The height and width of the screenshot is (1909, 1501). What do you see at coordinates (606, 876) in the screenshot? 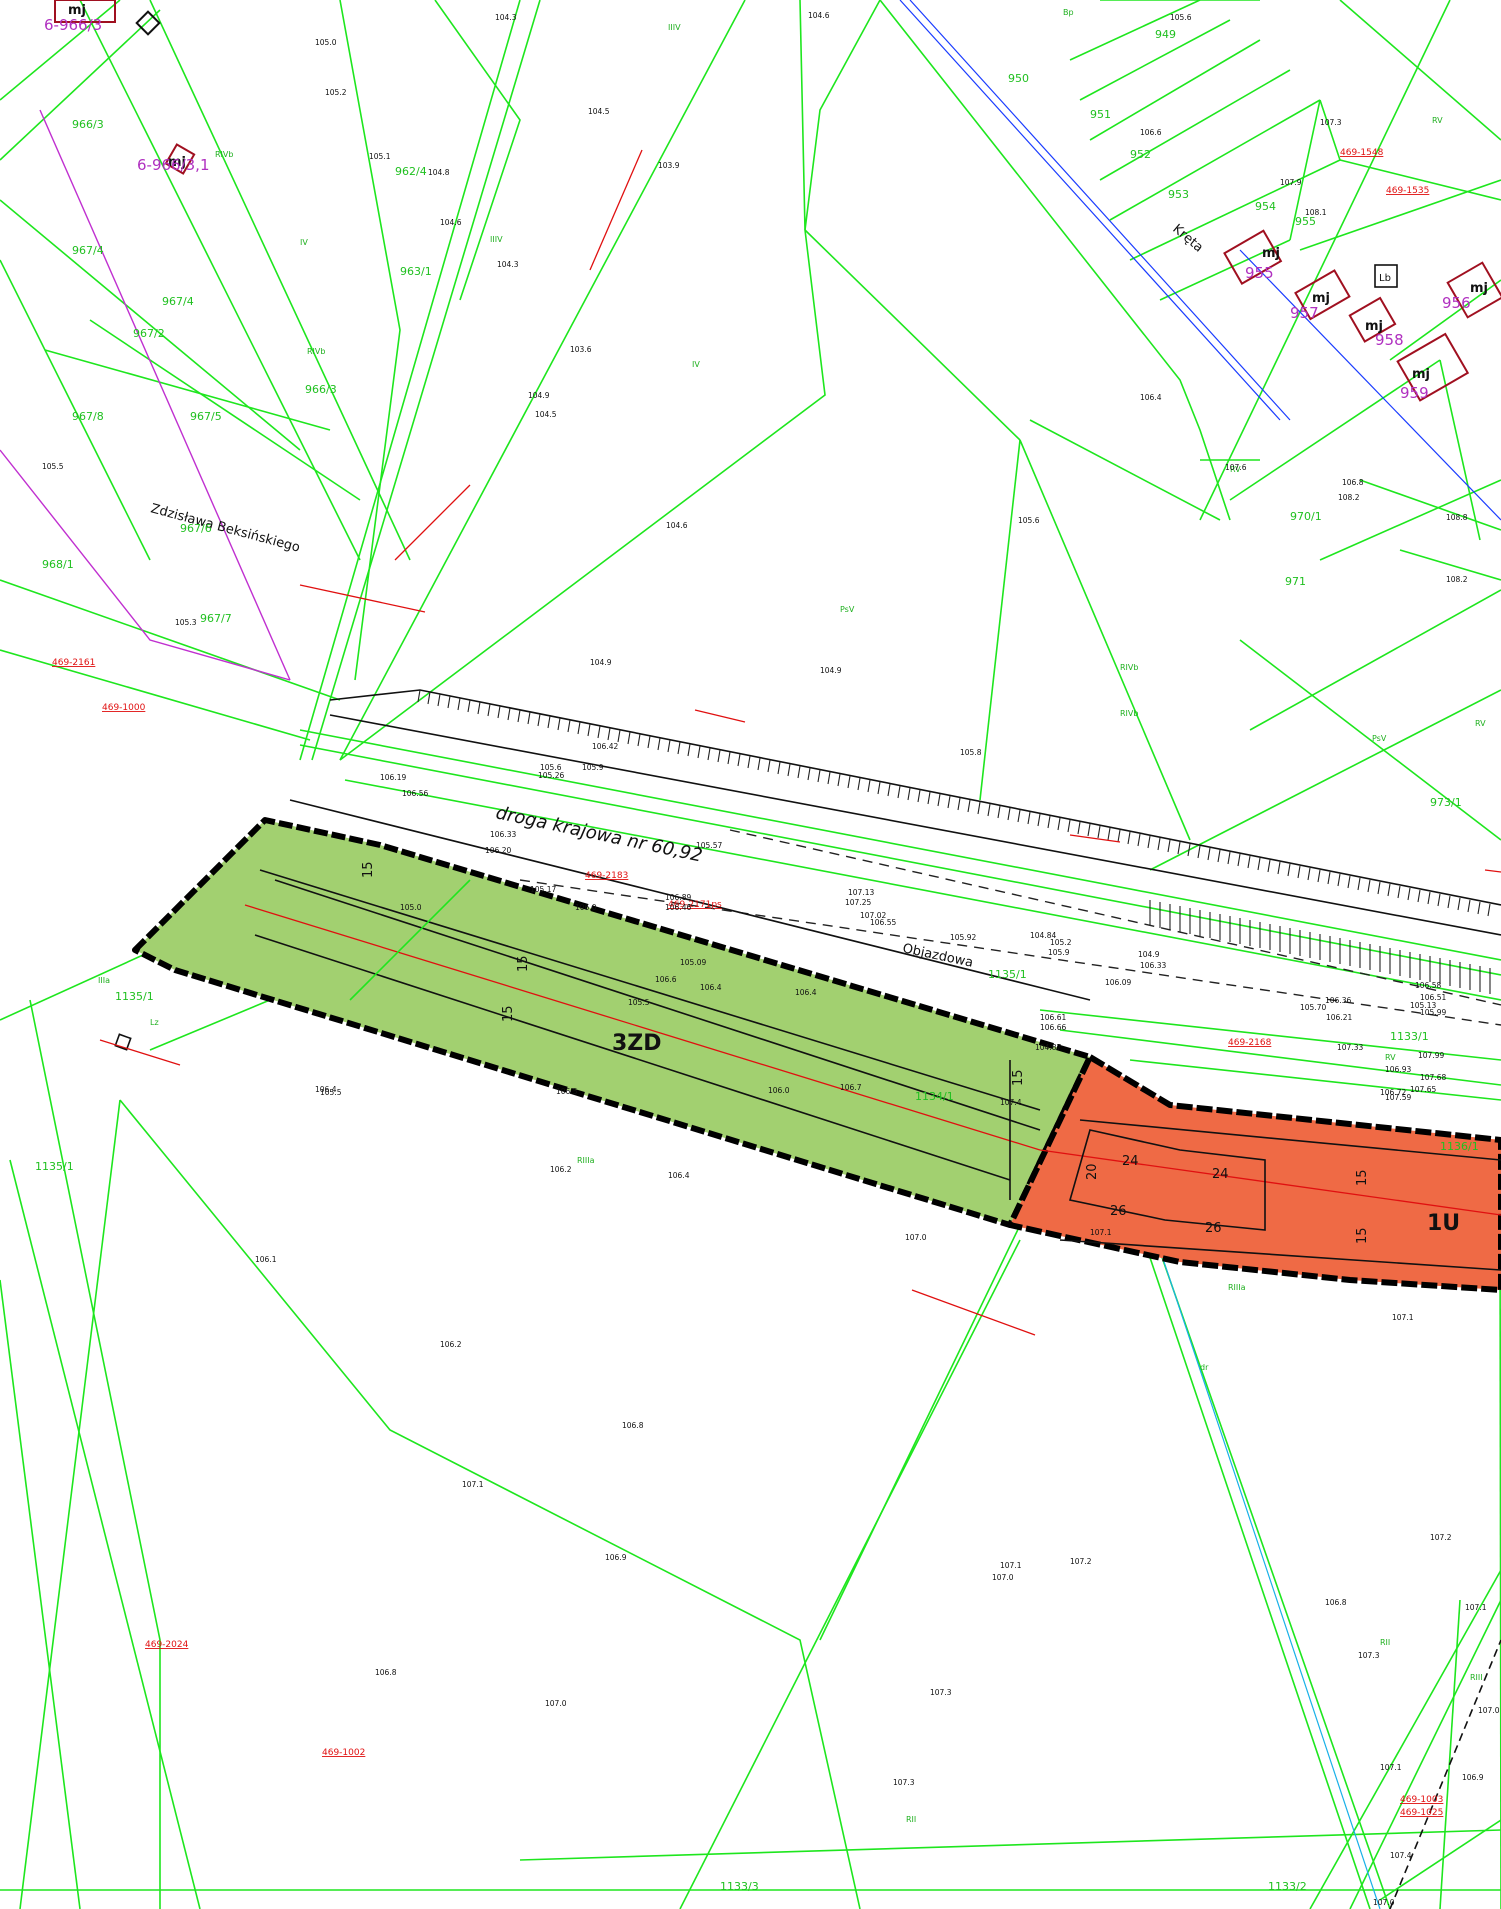
I see `reference-number: 469-2183` at bounding box center [606, 876].